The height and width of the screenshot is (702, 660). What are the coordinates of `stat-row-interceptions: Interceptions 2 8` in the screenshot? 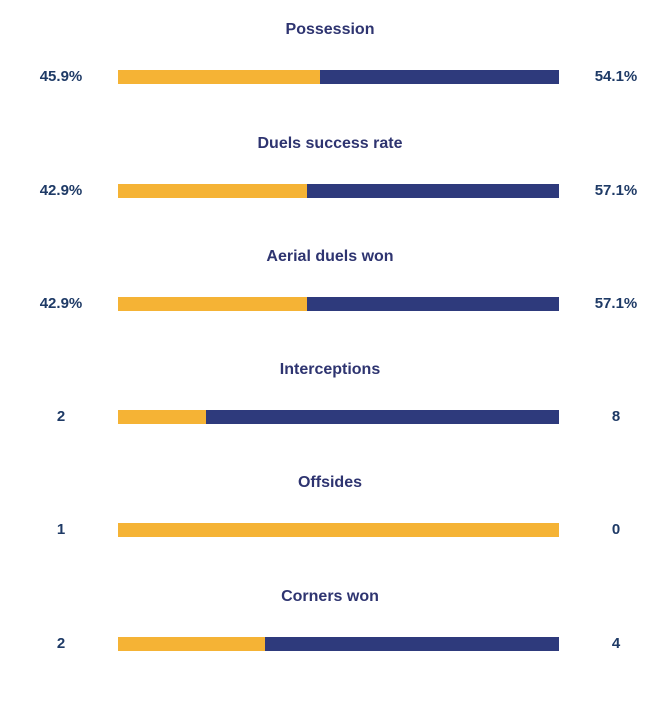 It's located at (330, 410).